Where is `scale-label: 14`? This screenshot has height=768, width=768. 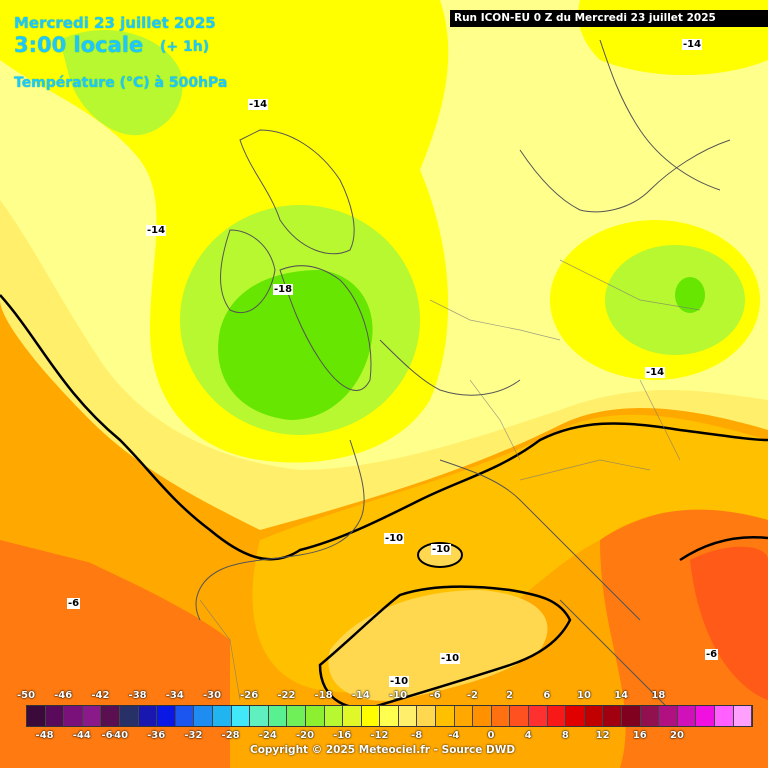 scale-label: 14 is located at coordinates (621, 695).